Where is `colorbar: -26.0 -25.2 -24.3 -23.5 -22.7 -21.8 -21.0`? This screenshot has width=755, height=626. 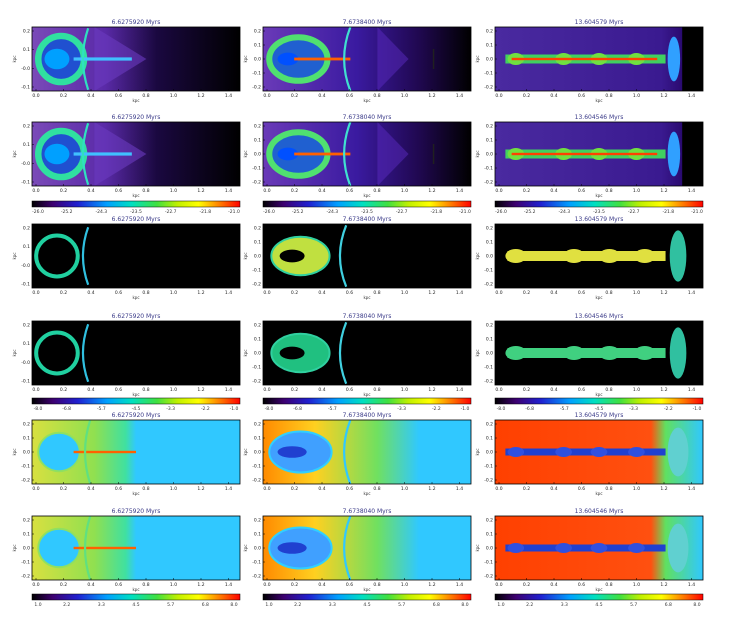
colorbar: -26.0 -25.2 -24.3 -23.5 -22.7 -21.8 -21.0 is located at coordinates (136, 207).